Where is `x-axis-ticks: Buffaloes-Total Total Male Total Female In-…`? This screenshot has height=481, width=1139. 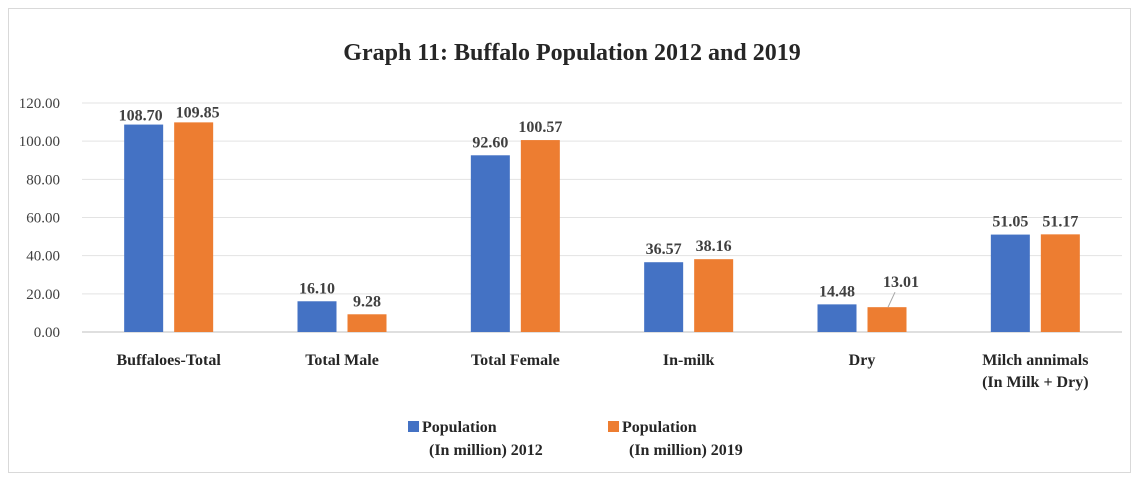 x-axis-ticks: Buffaloes-Total Total Male Total Female In-… is located at coordinates (603, 371).